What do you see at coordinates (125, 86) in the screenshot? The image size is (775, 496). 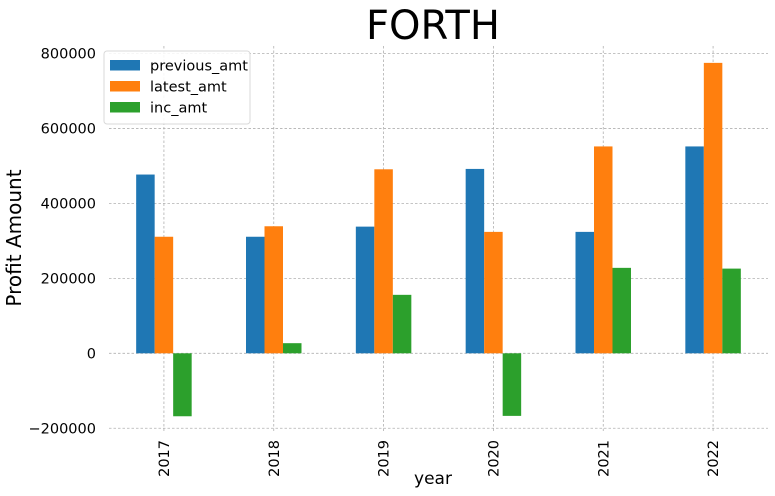 I see `legend-swatch-latest_amt` at bounding box center [125, 86].